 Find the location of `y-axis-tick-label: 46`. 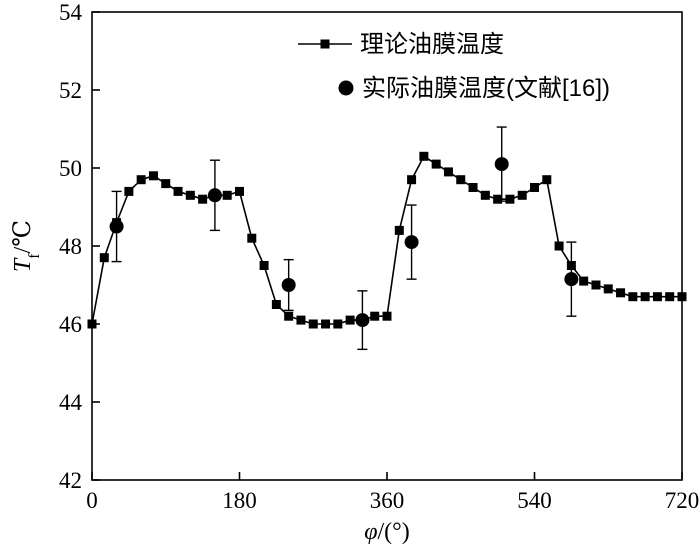

y-axis-tick-label: 46 is located at coordinates (70, 324).